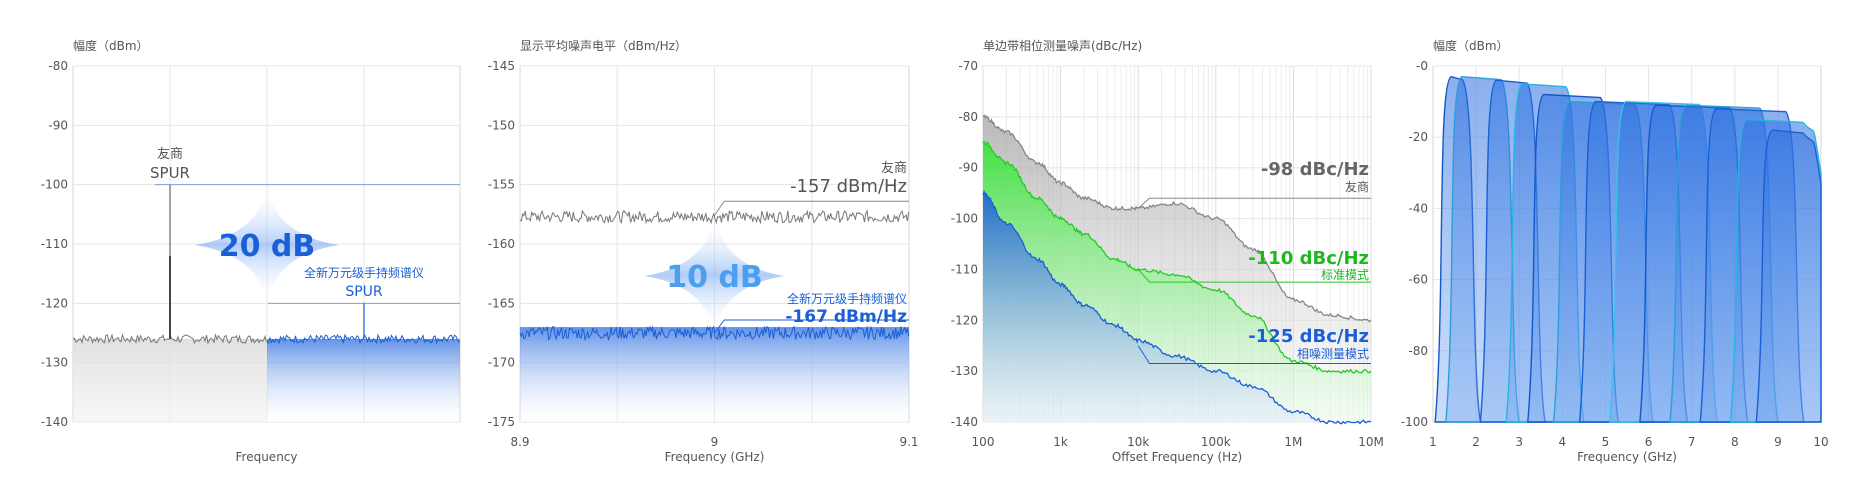 This screenshot has width=1866, height=486. I want to click on product-spur-label: 全新万元级手持频谱仪, so click(364, 272).